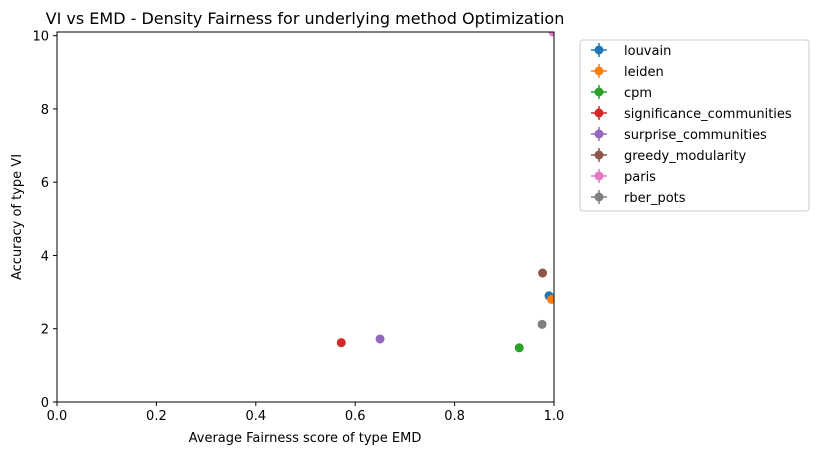 This screenshot has height=455, width=818. Describe the element at coordinates (40, 37) in the screenshot. I see `y-tick-label: 10` at that location.